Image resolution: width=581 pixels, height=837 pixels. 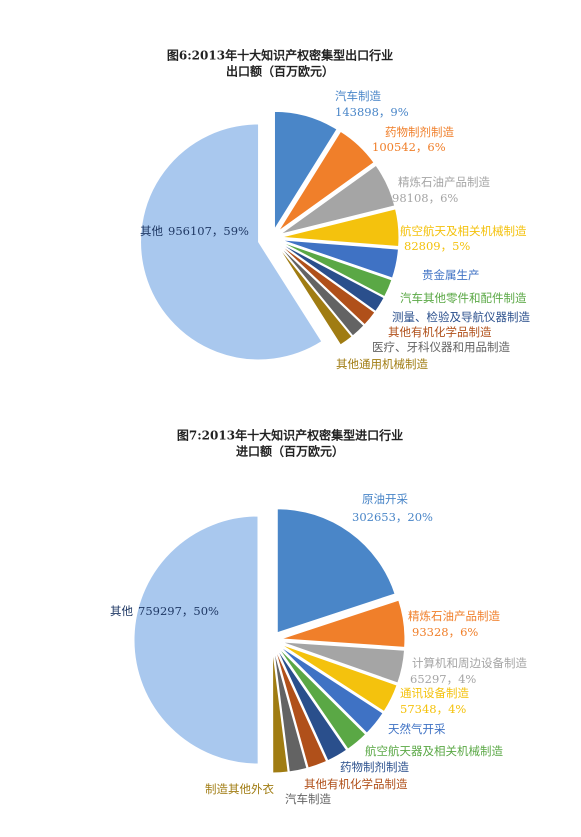 What do you see at coordinates (441, 347) in the screenshot?
I see `slice-label: 医疗、牙科仪器和用品制造` at bounding box center [441, 347].